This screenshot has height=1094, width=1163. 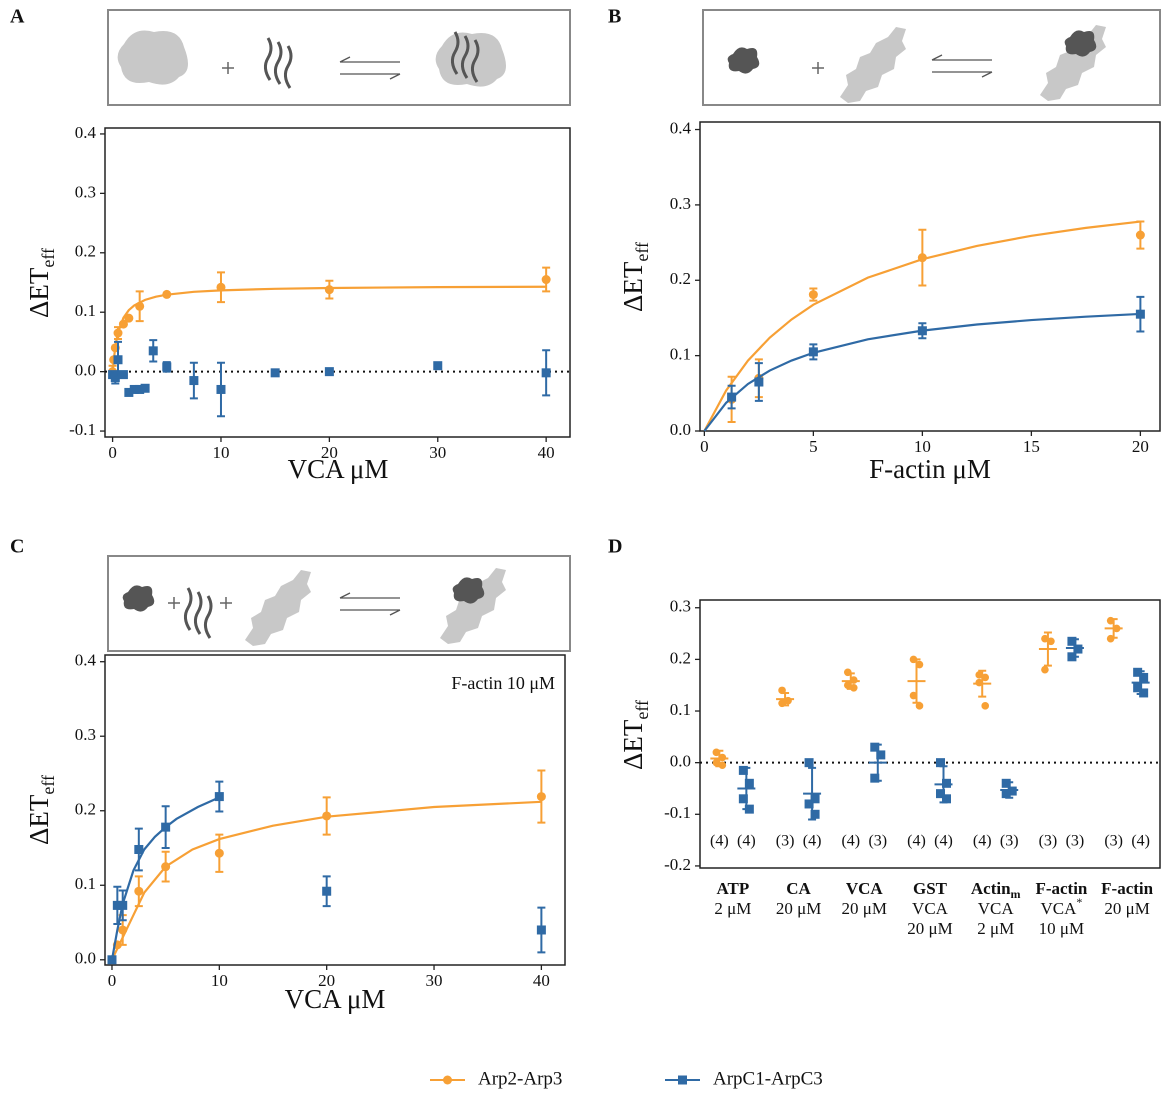 What do you see at coordinates (329, 452) in the screenshot?
I see `x-tick-label: 20` at bounding box center [329, 452].